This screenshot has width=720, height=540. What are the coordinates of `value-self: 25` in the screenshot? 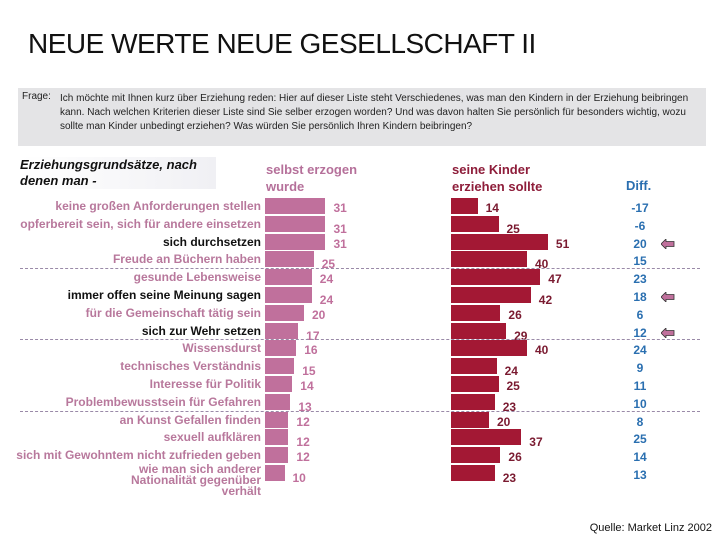 It's located at (328, 264).